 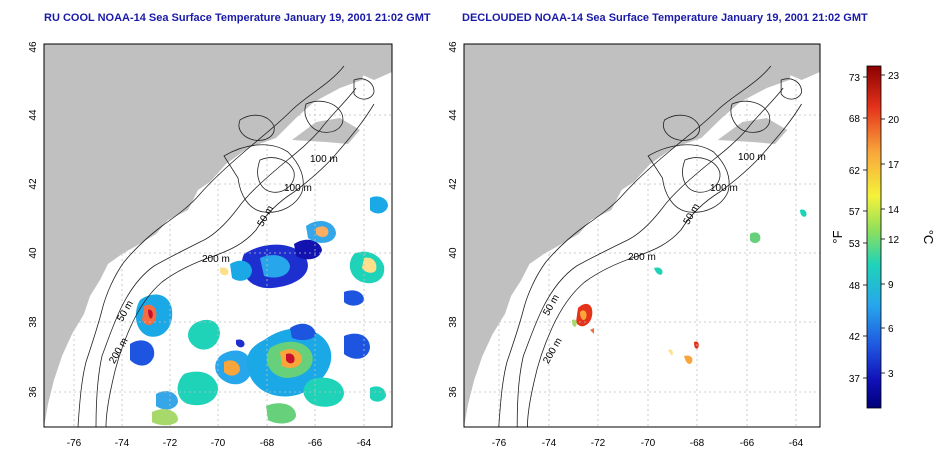 What do you see at coordinates (894, 76) in the screenshot?
I see `c-tick-label: 23` at bounding box center [894, 76].